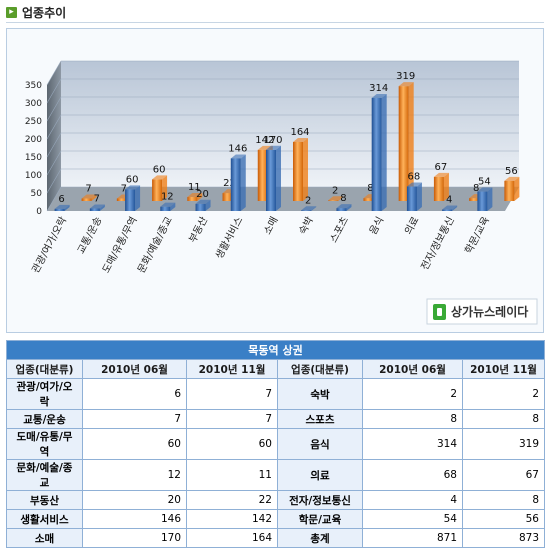  What do you see at coordinates (320, 500) in the screenshot?
I see `category-cell: 전자/정보통신` at bounding box center [320, 500].